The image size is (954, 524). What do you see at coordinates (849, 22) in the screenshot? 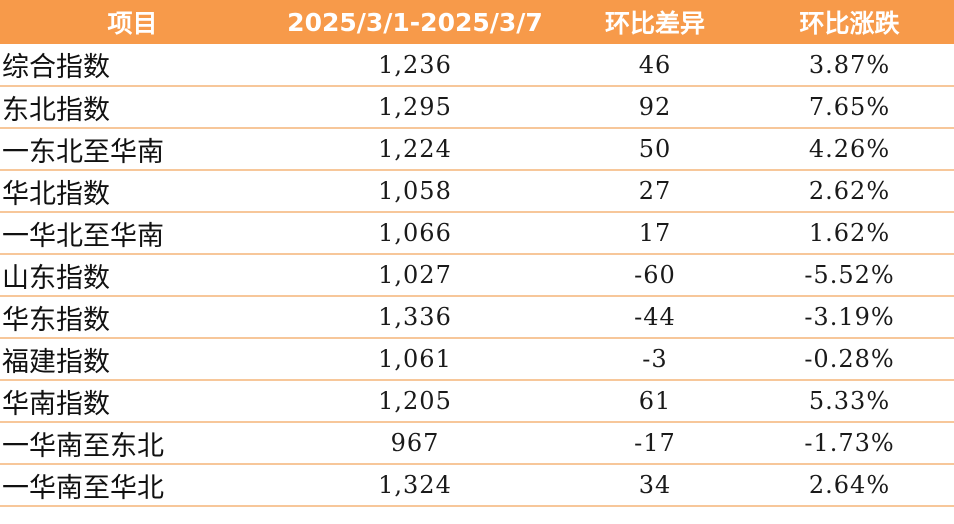
I see `header-change: 环比涨跌` at bounding box center [849, 22].